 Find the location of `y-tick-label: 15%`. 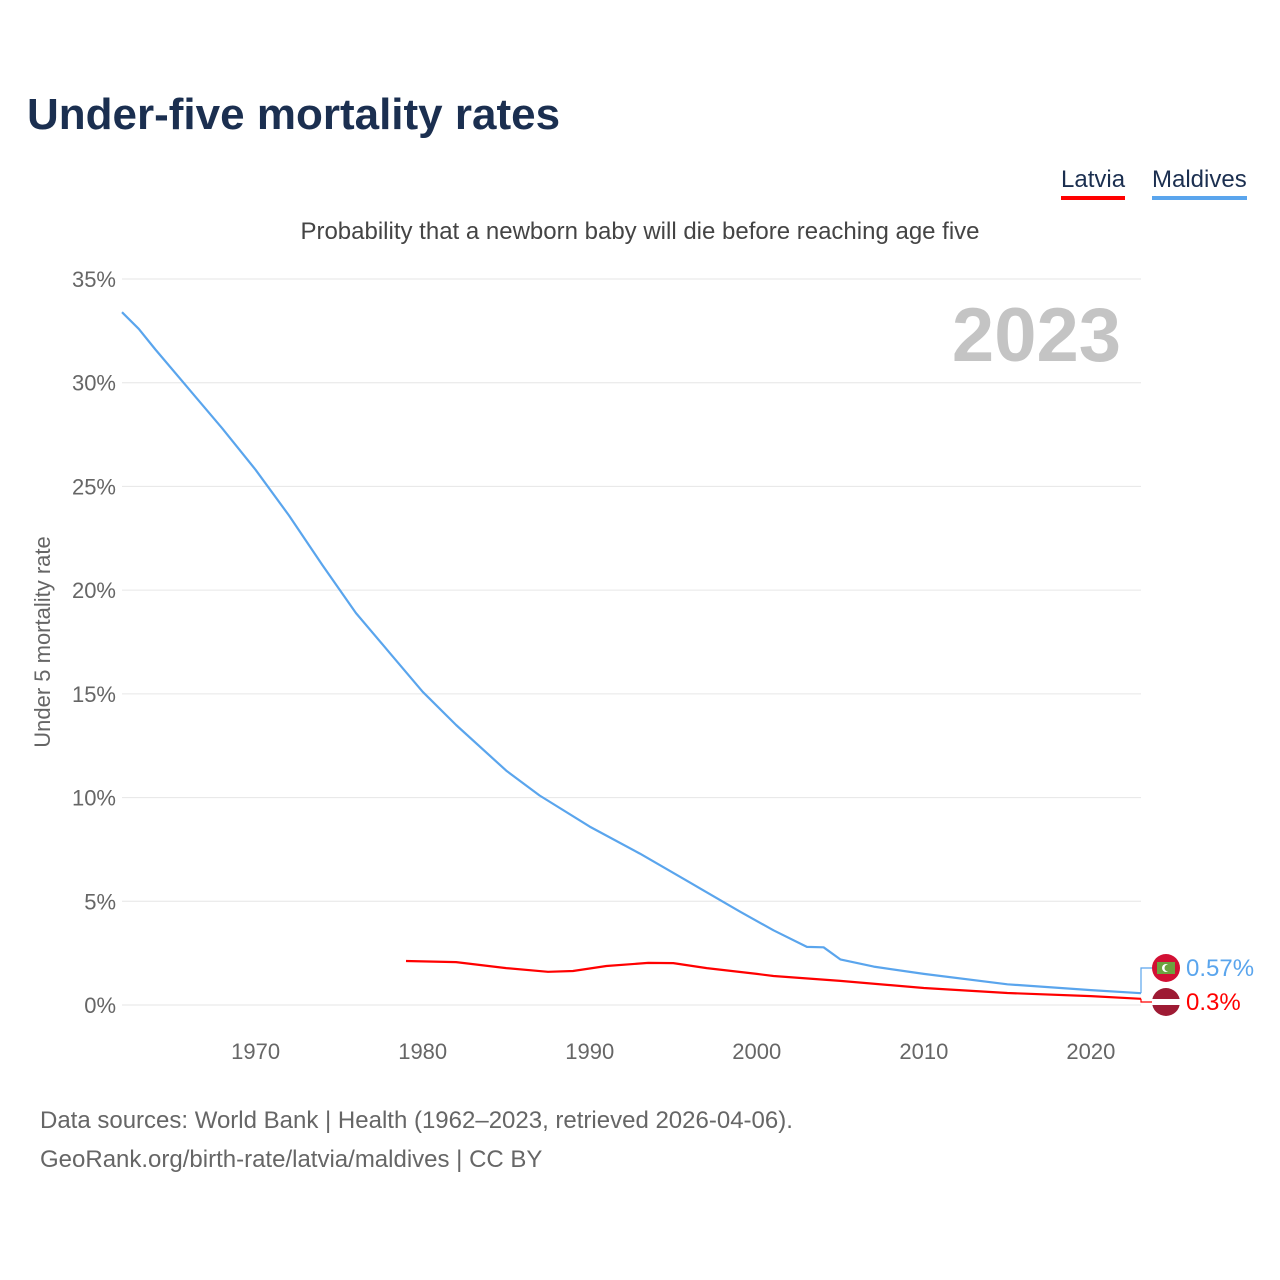

y-tick-label: 15% is located at coordinates (94, 694).